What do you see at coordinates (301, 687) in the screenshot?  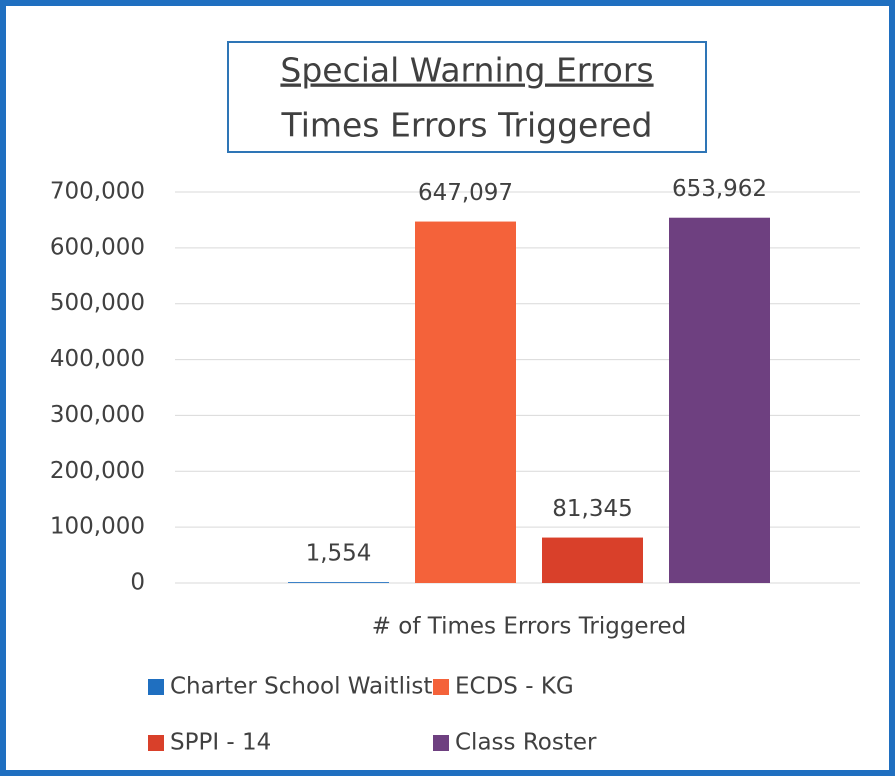 I see `legend-label: Charter School Waitlist` at bounding box center [301, 687].